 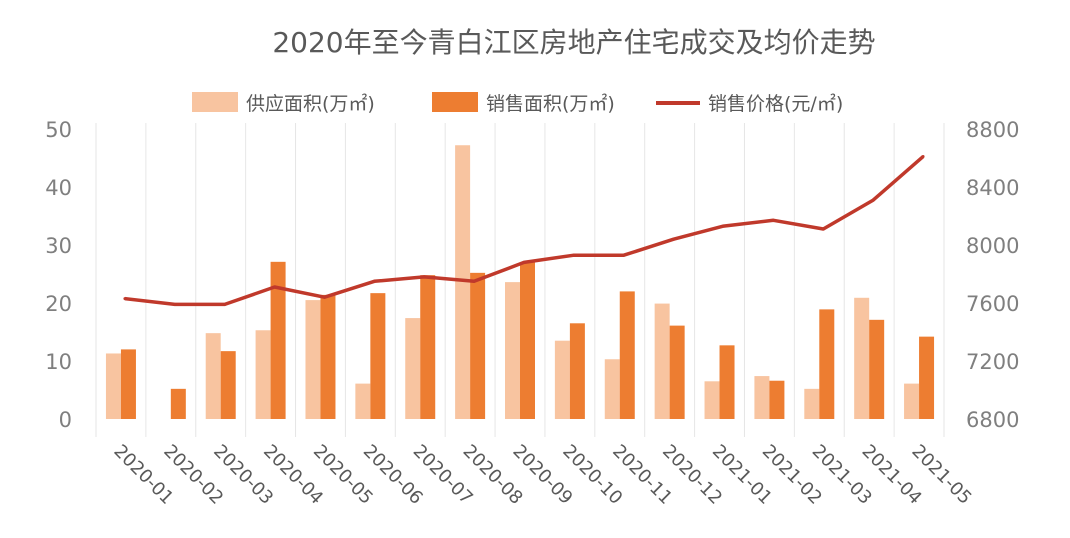 I want to click on right-tick-label: 8000, so click(x=992, y=246).